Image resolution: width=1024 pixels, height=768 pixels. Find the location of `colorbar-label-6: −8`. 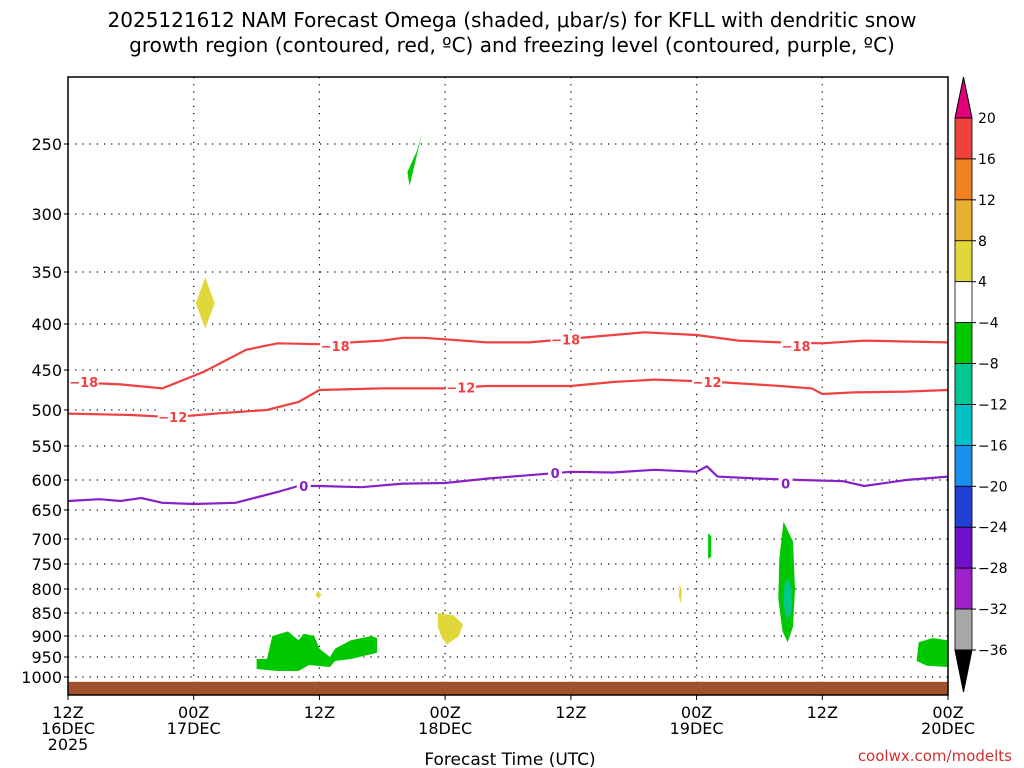

colorbar-label-6: −8 is located at coordinates (988, 365).